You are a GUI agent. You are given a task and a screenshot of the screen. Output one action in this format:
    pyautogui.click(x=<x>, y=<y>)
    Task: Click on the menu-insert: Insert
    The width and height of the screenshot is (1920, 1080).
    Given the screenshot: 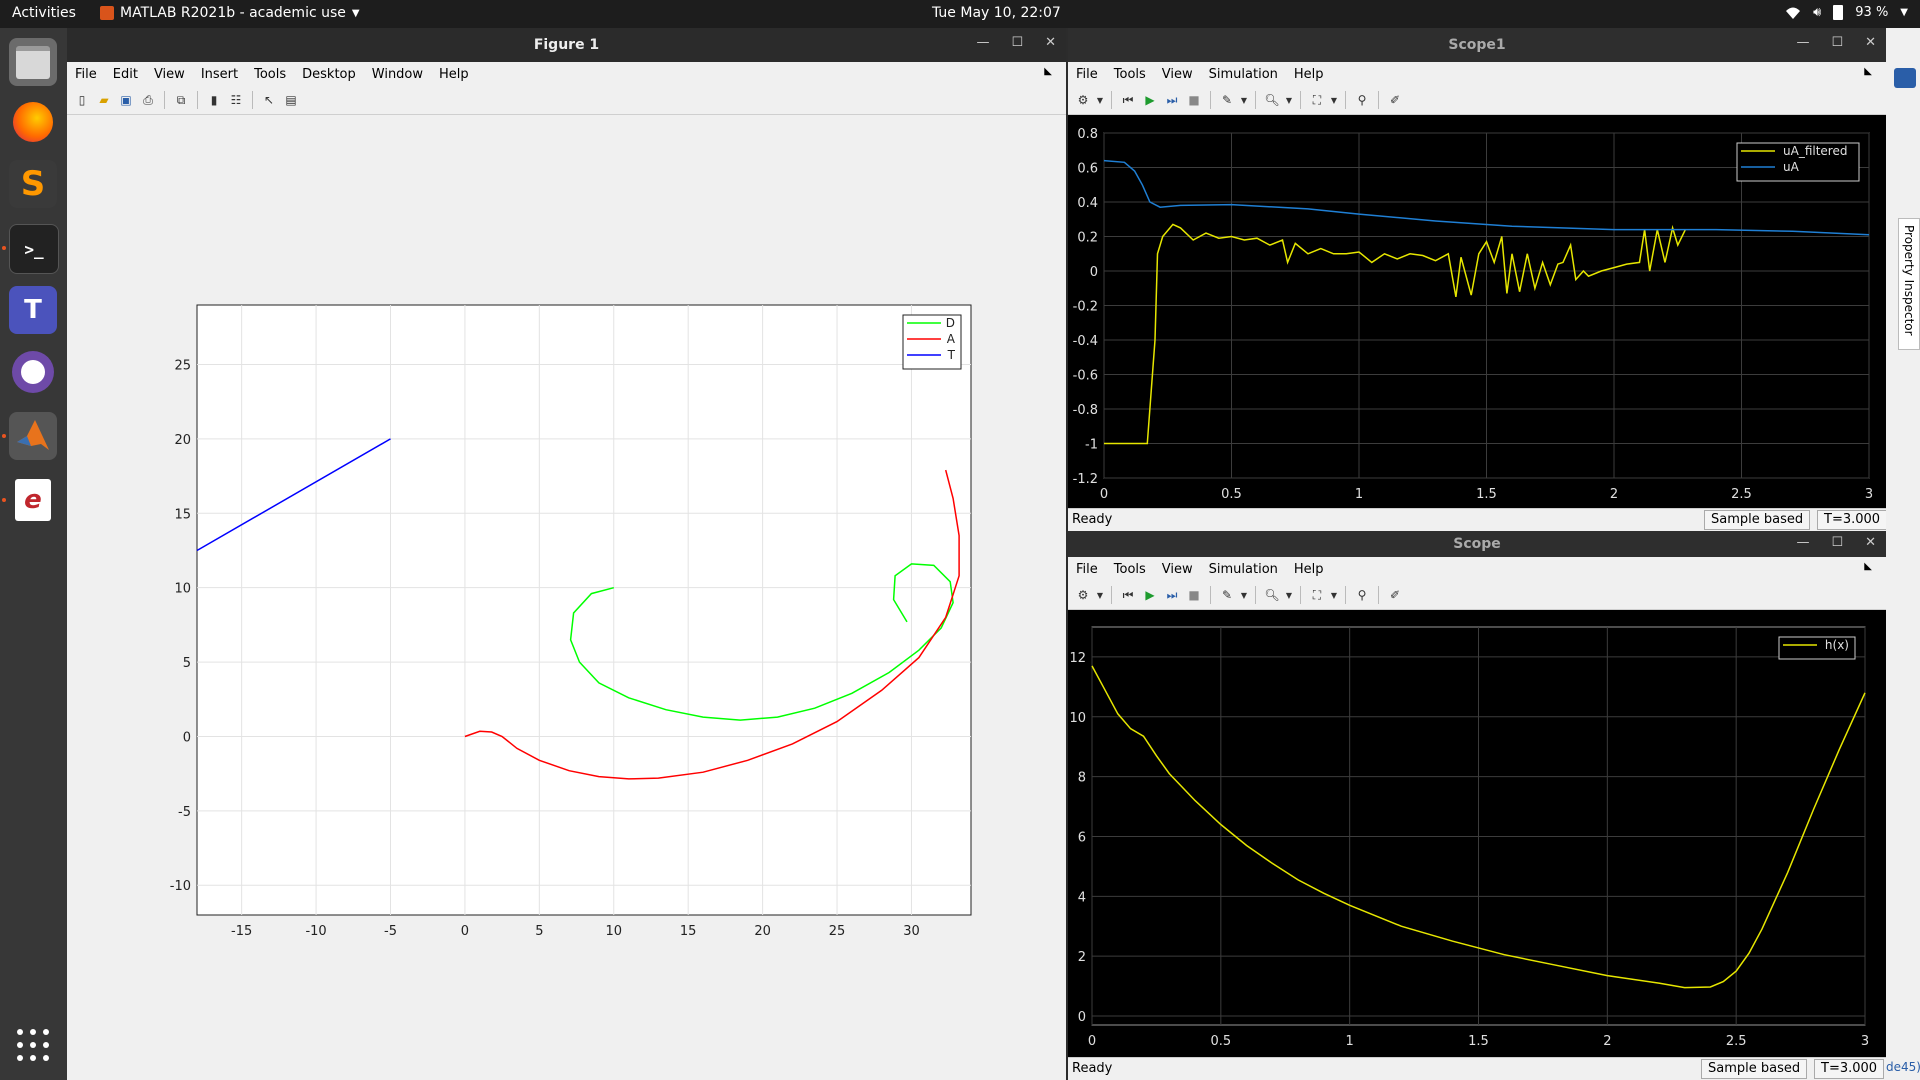 What is the action you would take?
    pyautogui.click(x=219, y=74)
    